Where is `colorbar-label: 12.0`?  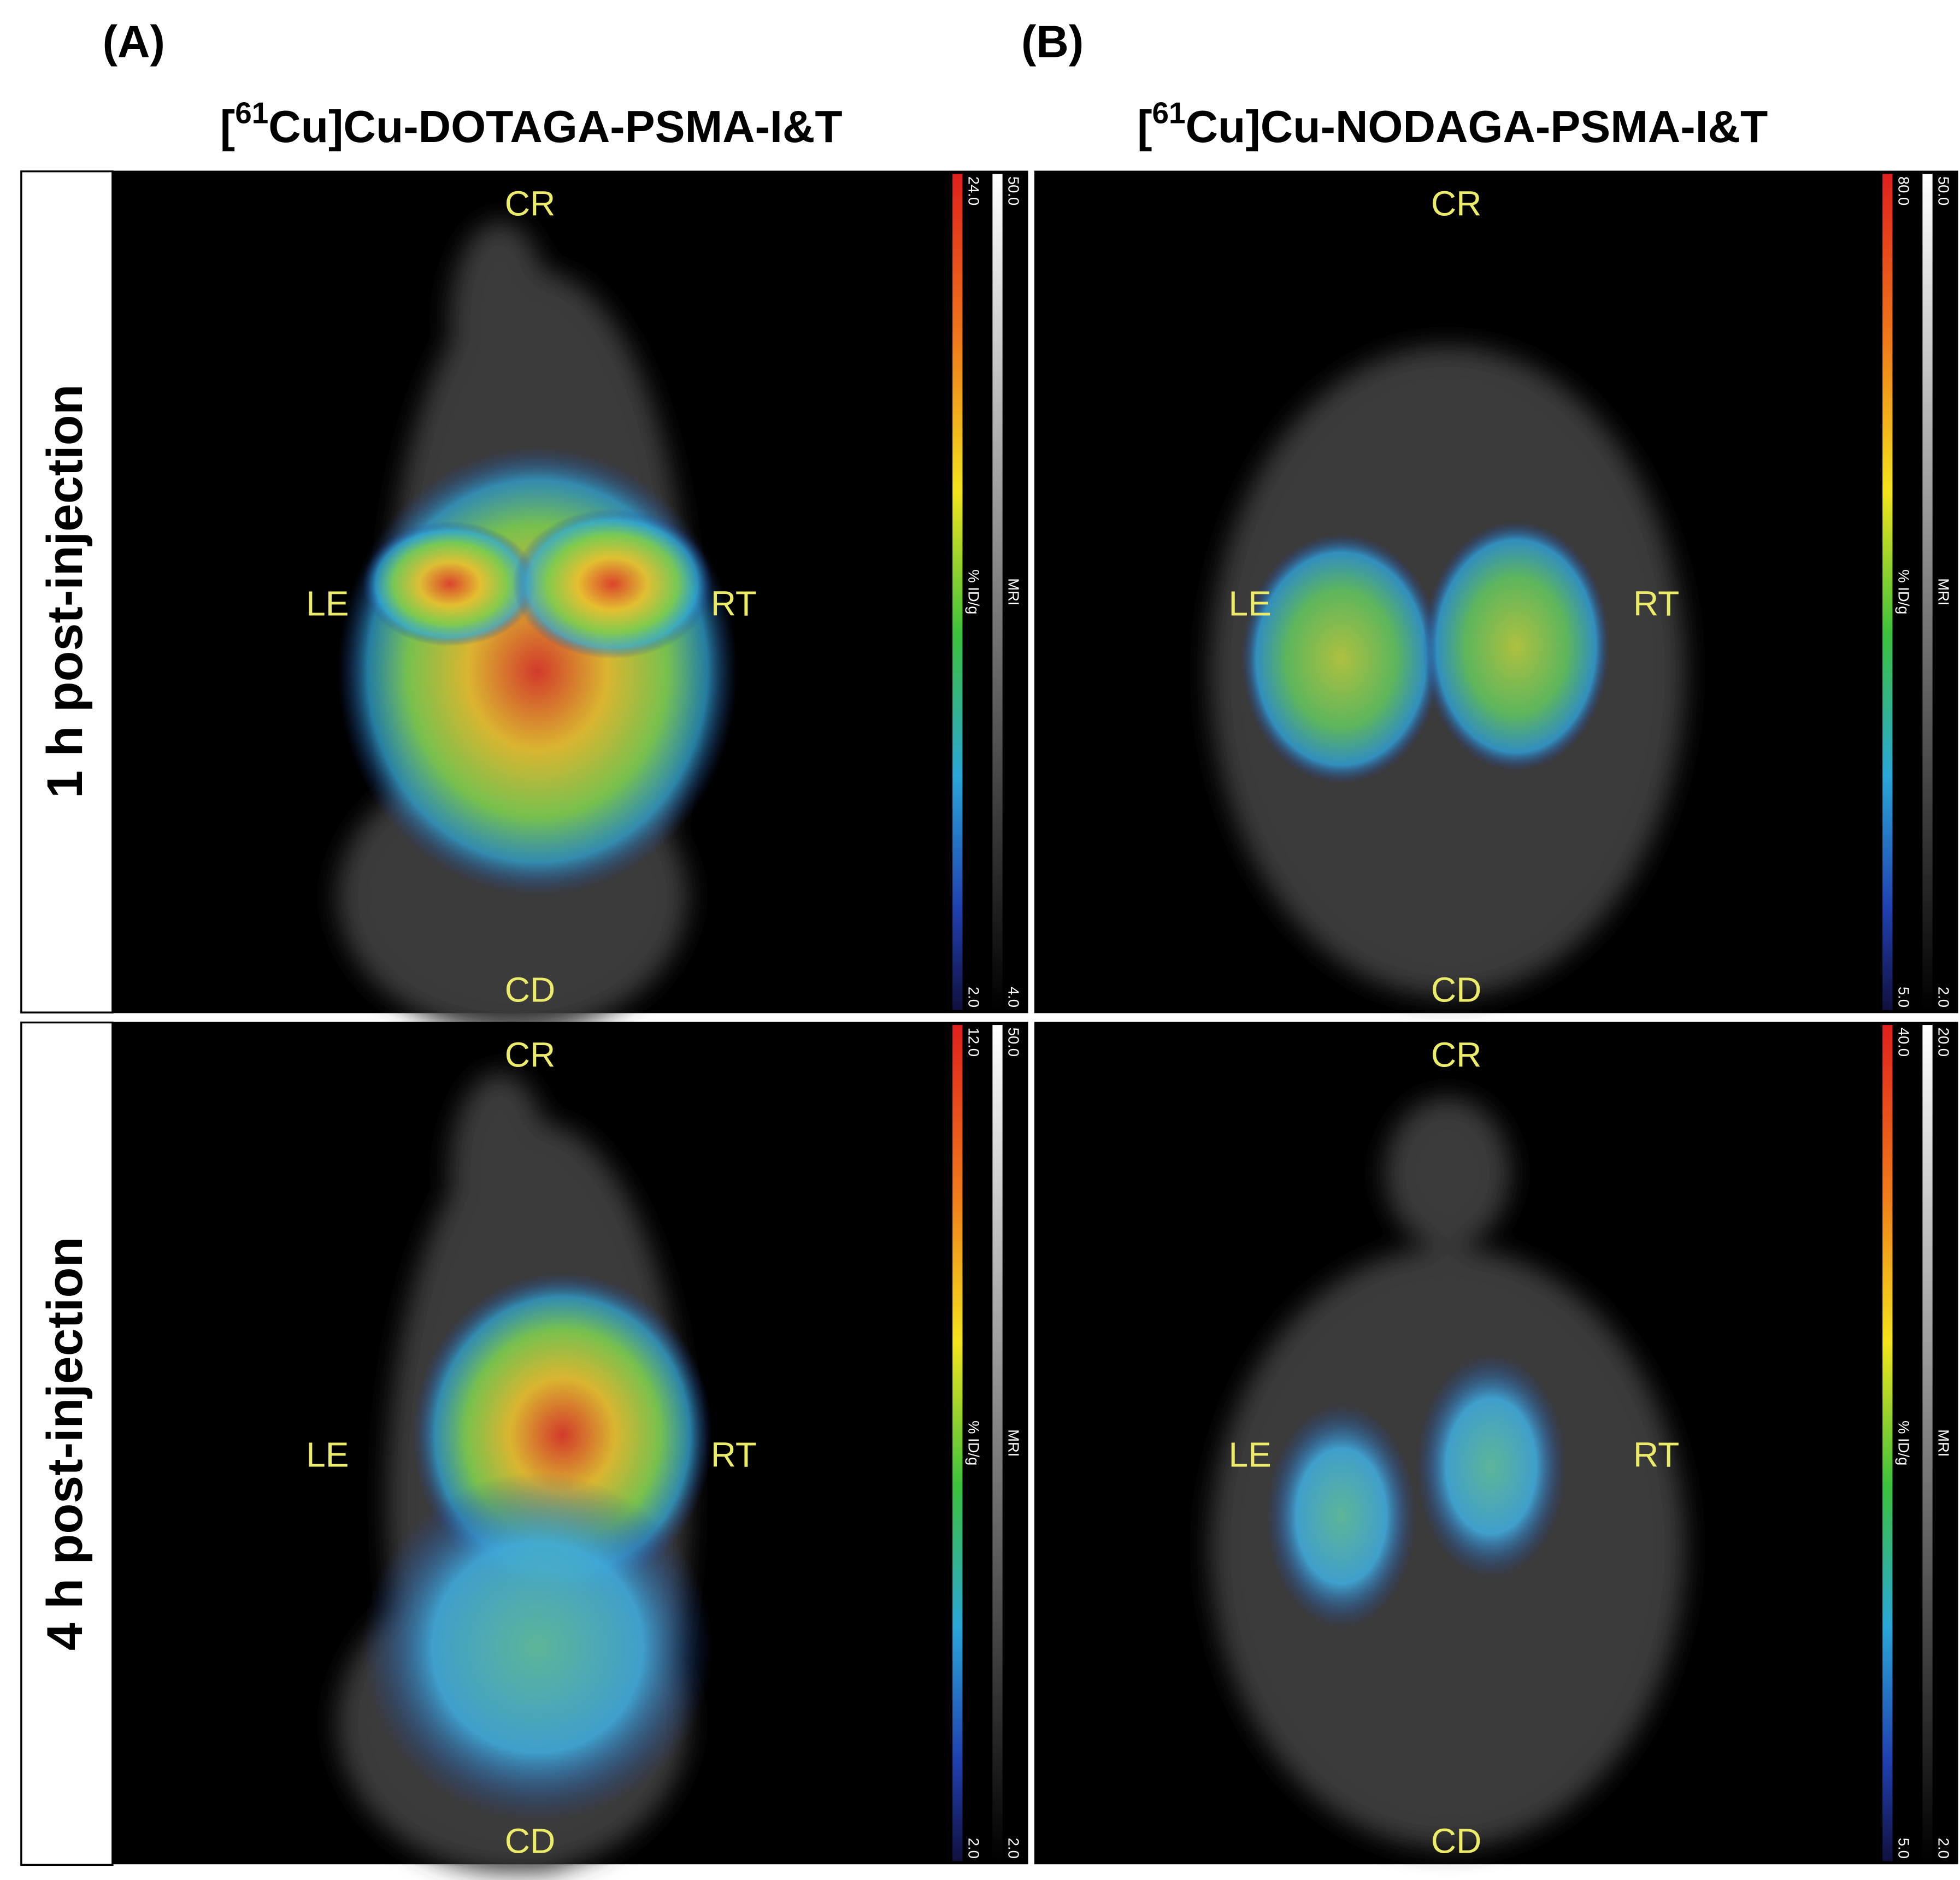 colorbar-label: 12.0 is located at coordinates (974, 1043).